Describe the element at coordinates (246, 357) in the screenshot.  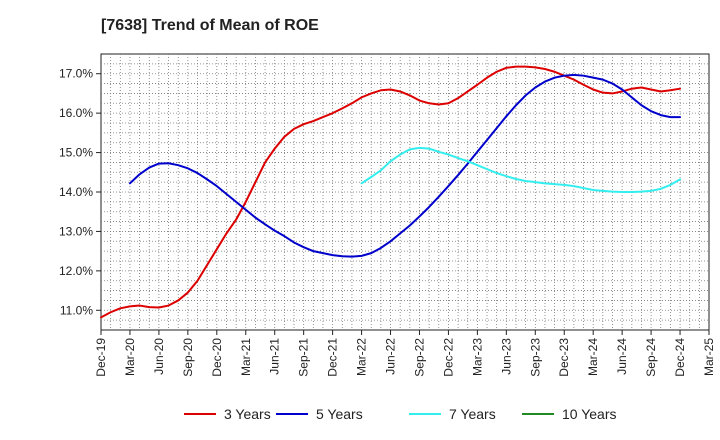
I see `x-tick-label: Mar-21` at that location.